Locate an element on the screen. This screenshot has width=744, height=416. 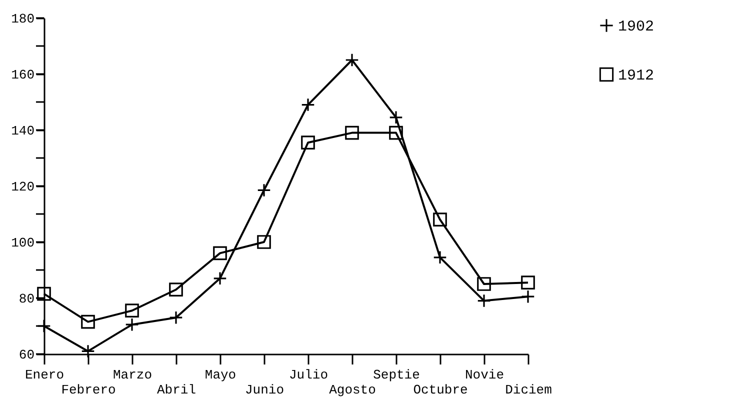
y-tick-label: 80 is located at coordinates (26, 299).